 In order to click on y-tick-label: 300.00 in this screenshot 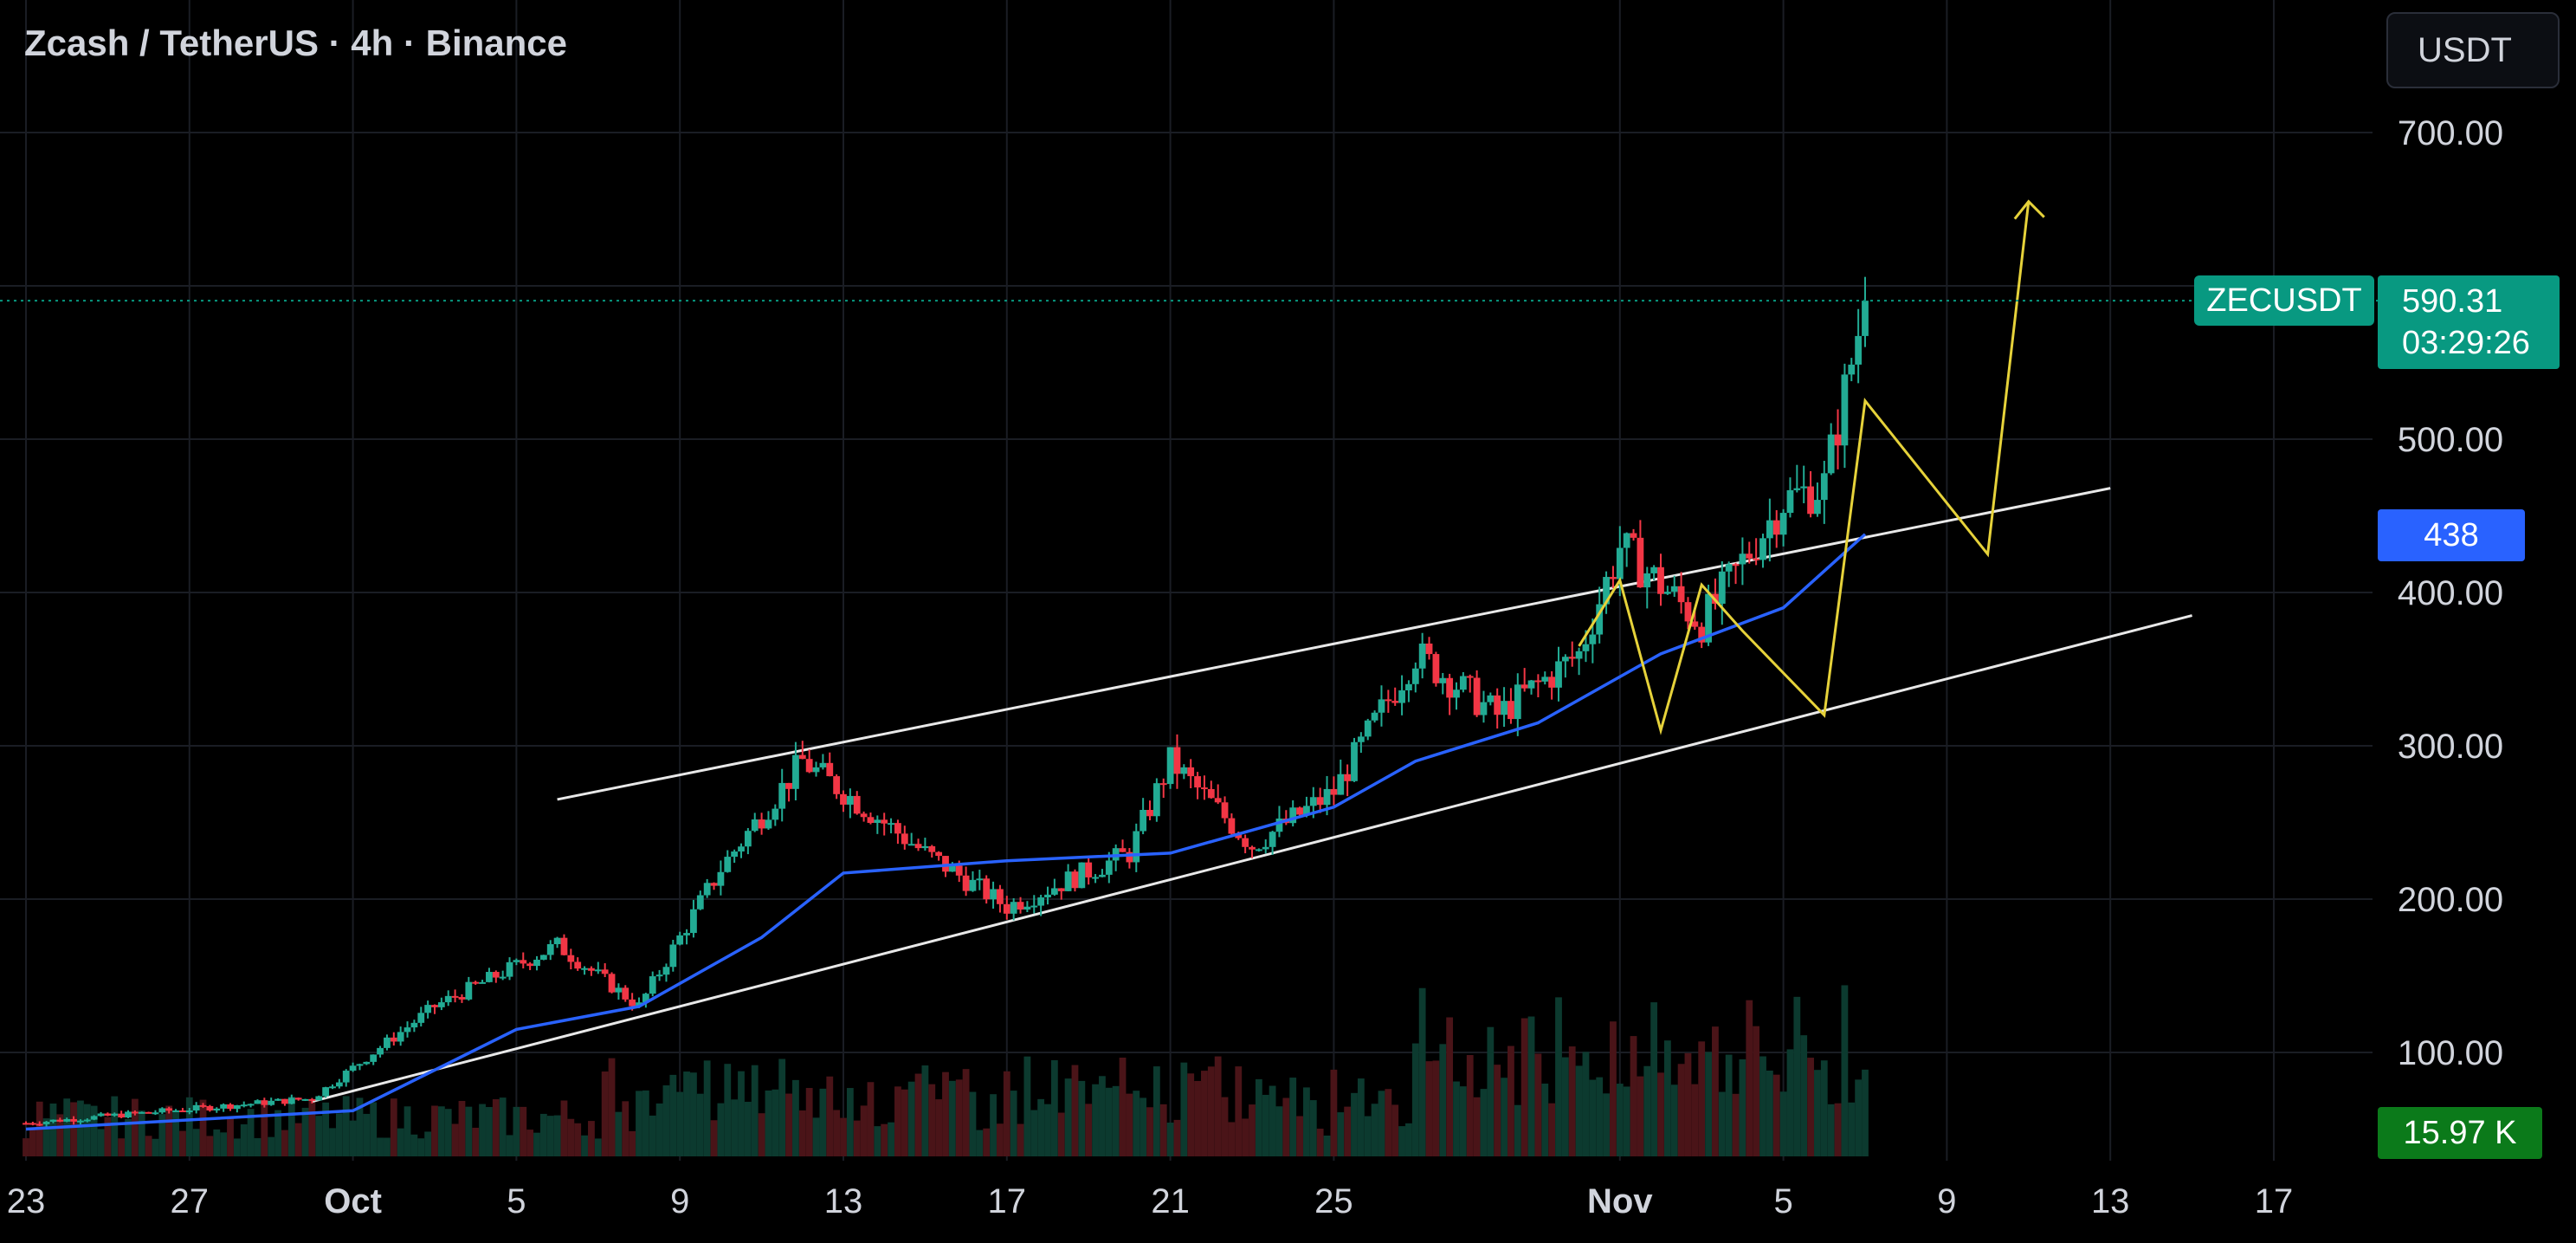, I will do `click(2450, 747)`.